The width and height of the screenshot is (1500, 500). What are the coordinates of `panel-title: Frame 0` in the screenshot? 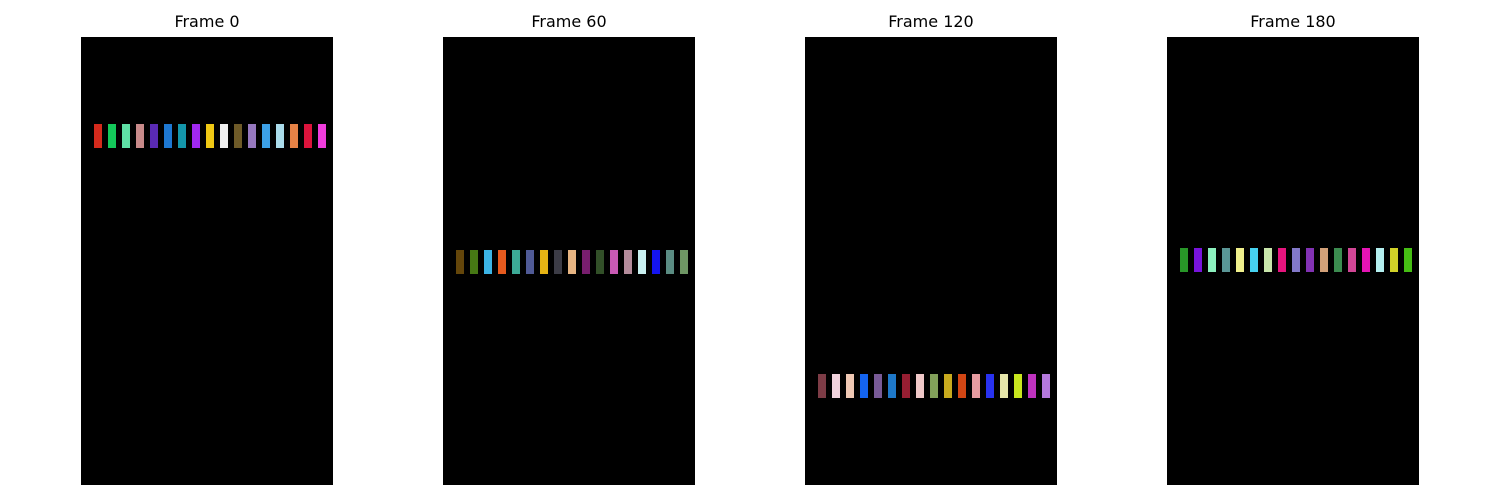 It's located at (207, 21).